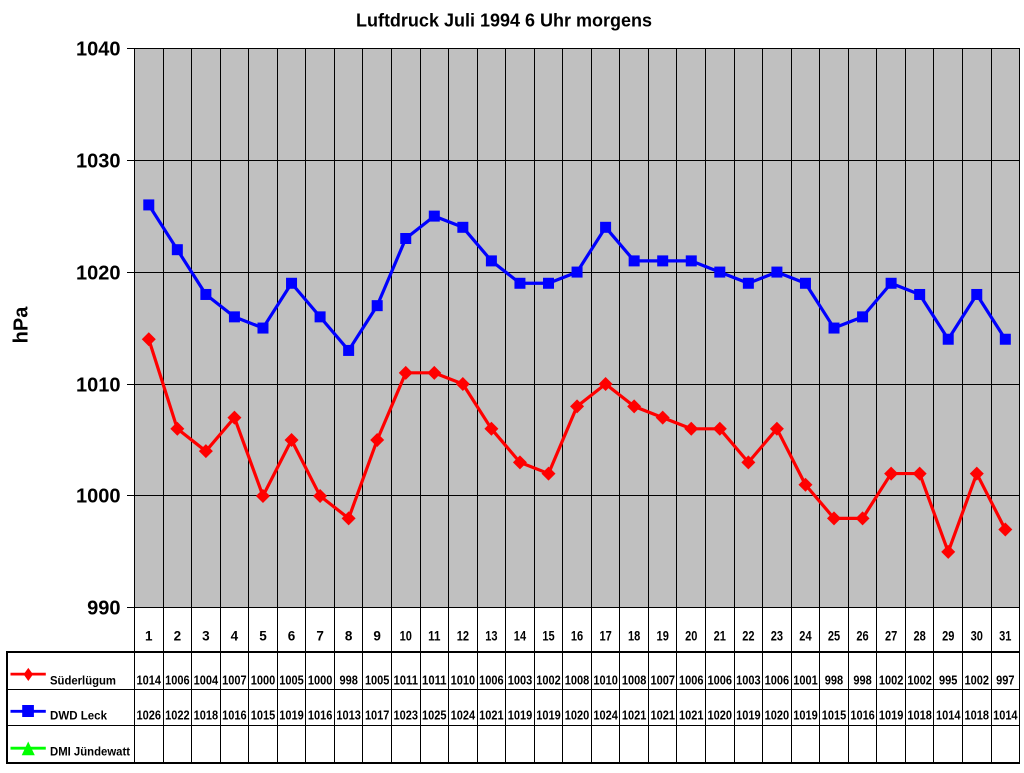 The width and height of the screenshot is (1024, 773). What do you see at coordinates (149, 635) in the screenshot?
I see `svg-text: 1` at bounding box center [149, 635].